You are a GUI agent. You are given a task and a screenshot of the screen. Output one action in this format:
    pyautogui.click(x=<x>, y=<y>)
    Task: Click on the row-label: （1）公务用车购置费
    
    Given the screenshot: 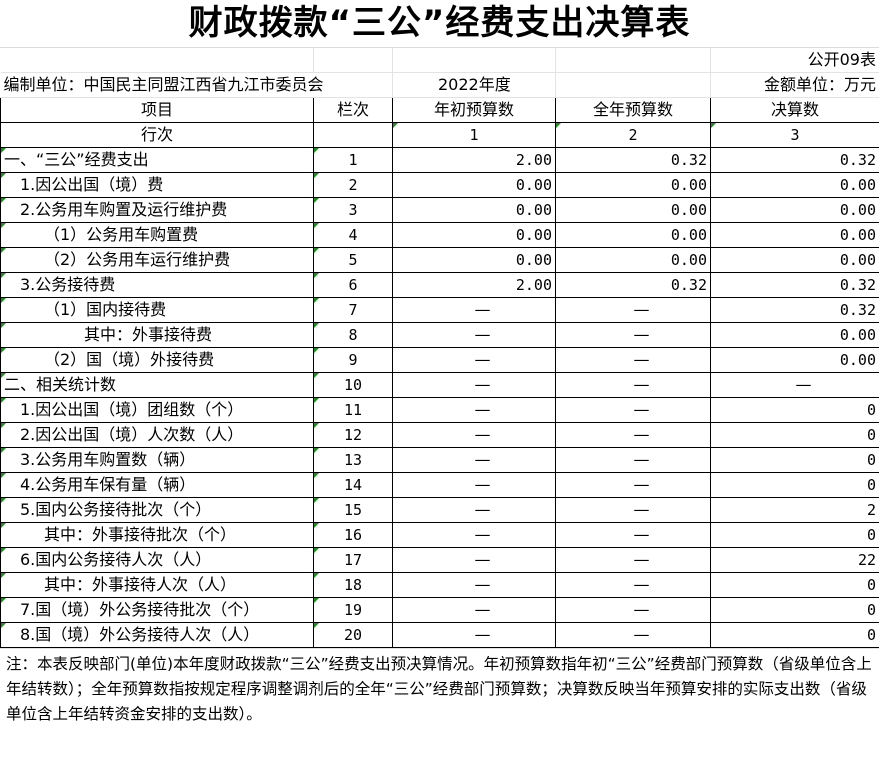 What is the action you would take?
    pyautogui.click(x=157, y=235)
    